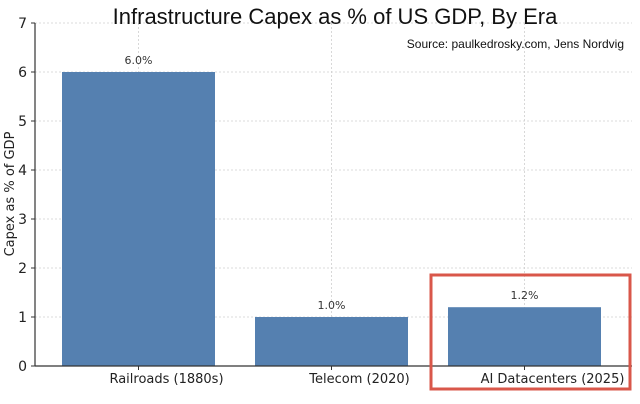 This screenshot has width=640, height=404. Describe the element at coordinates (22, 220) in the screenshot. I see `y-tick-label: 3` at that location.